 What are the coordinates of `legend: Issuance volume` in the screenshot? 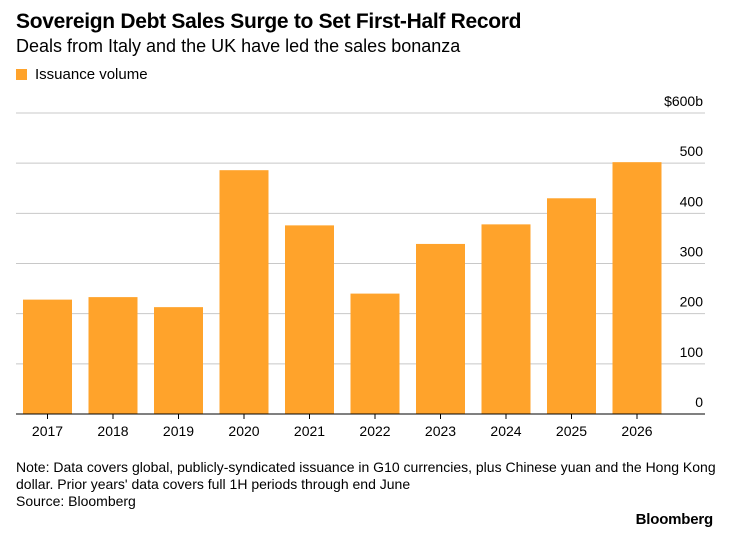 It's located at (82, 74).